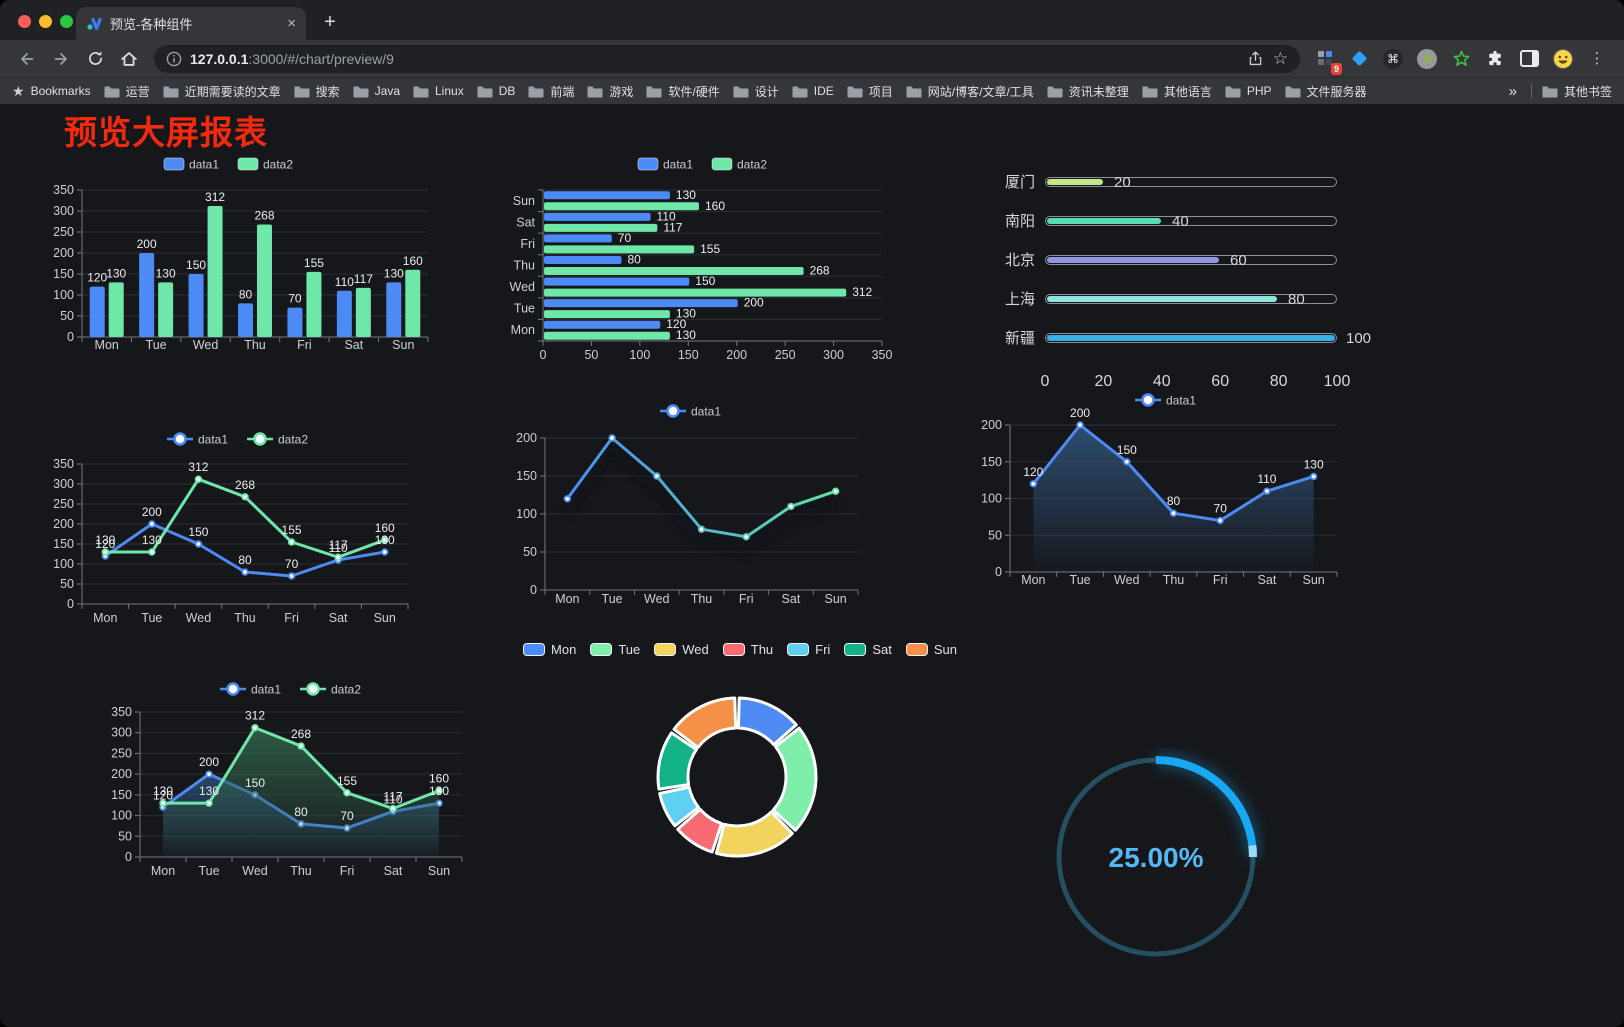 This screenshot has height=1027, width=1624. I want to click on bookmark-folder-PHP: PHP, so click(1248, 91).